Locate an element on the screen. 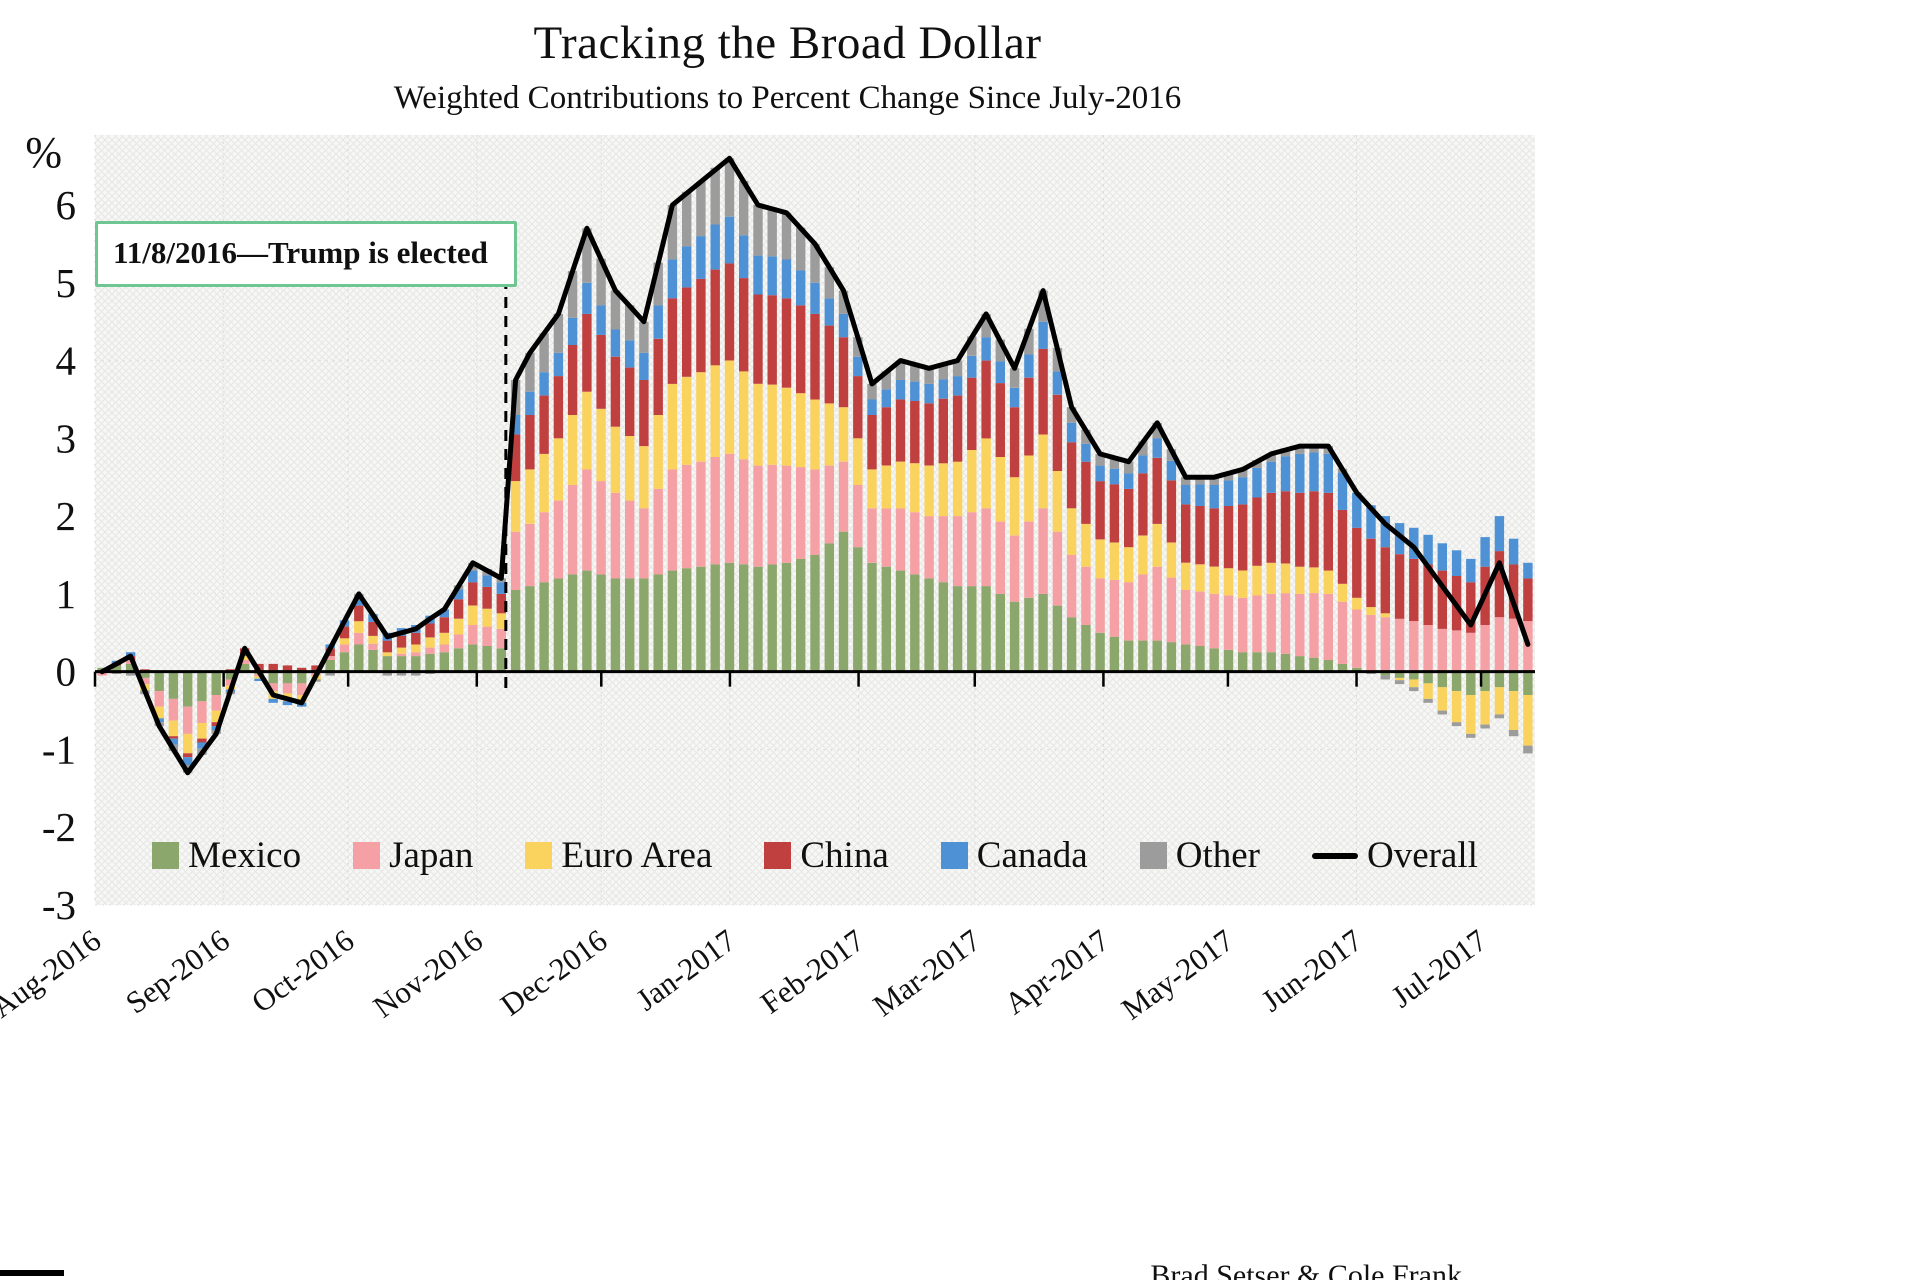  legend-label-china: China is located at coordinates (844, 855).